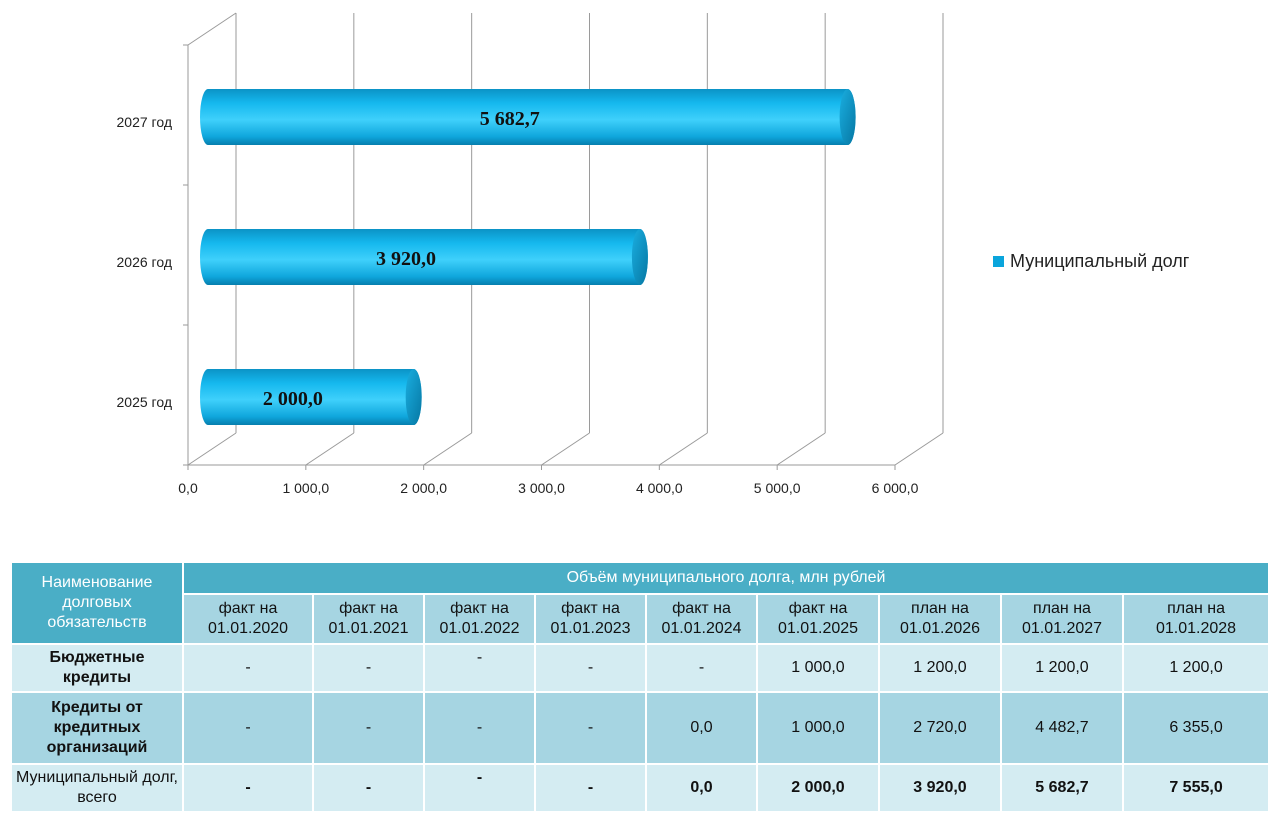 Image resolution: width=1278 pixels, height=823 pixels. What do you see at coordinates (1062, 728) in the screenshot?
I see `table-cell: 4 482,7` at bounding box center [1062, 728].